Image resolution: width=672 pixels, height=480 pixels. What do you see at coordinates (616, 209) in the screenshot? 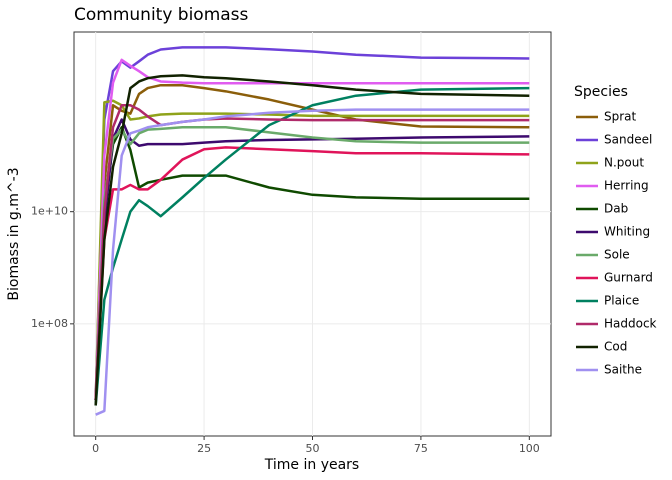
I see `legend-label: Dab` at bounding box center [616, 209].